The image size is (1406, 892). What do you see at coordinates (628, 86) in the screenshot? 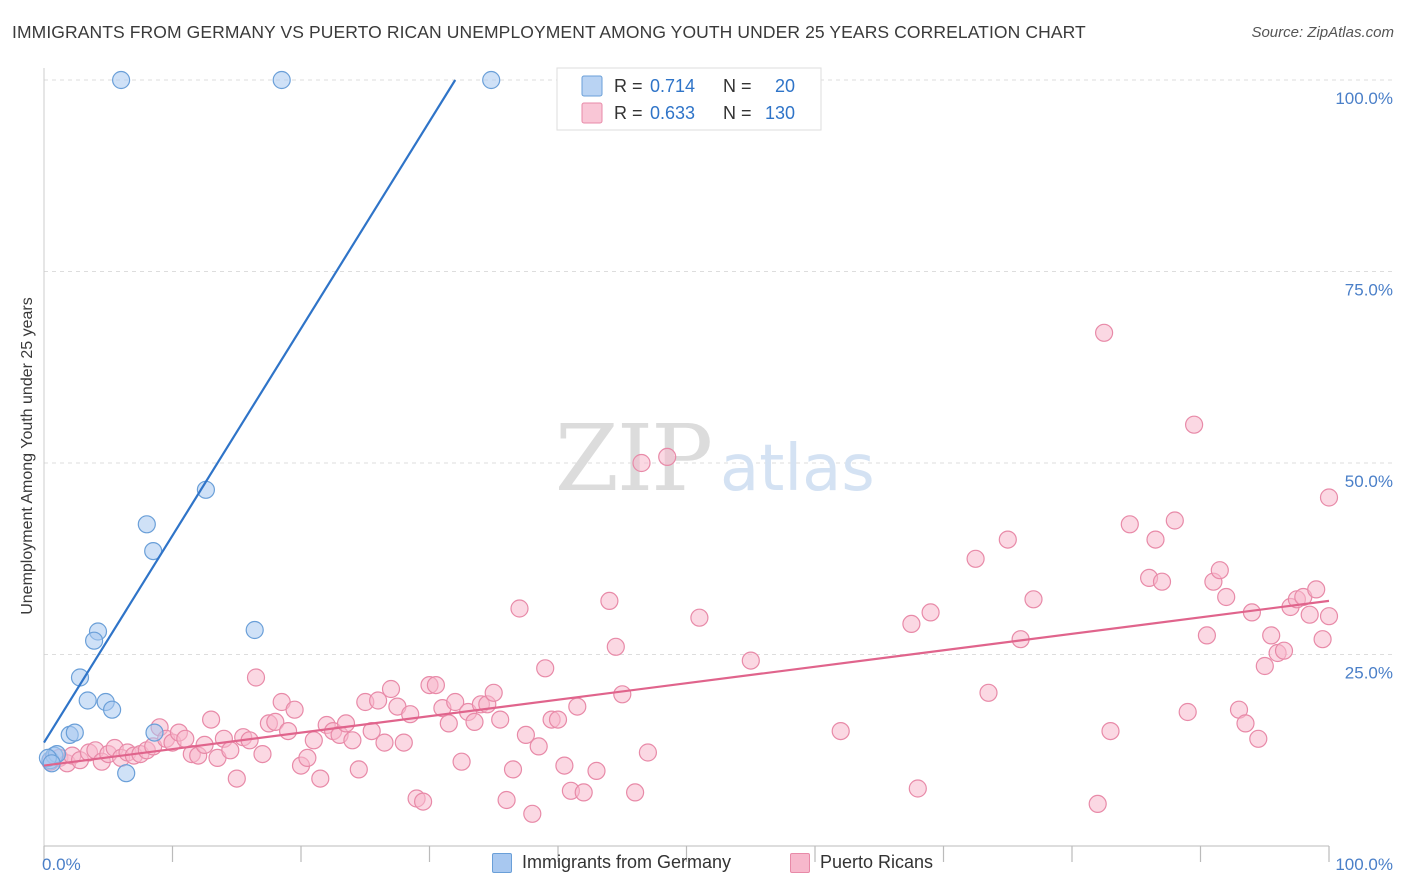
I see `stats-r-label-0: R =` at bounding box center [628, 86].